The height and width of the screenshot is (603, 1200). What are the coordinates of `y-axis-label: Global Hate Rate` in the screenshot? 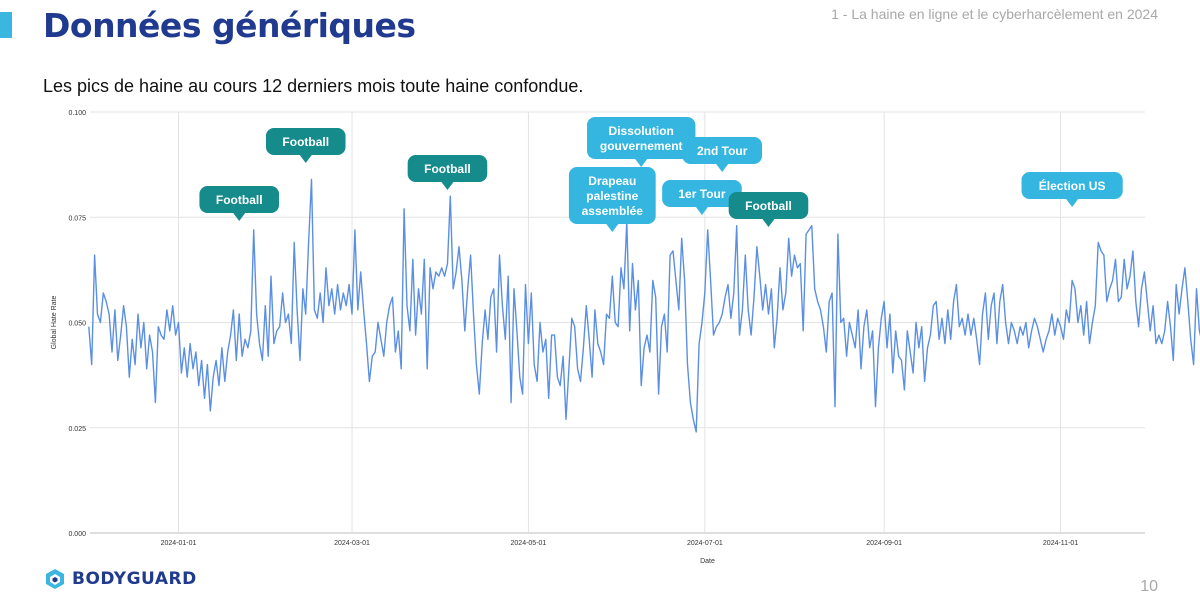 It's located at (54, 323).